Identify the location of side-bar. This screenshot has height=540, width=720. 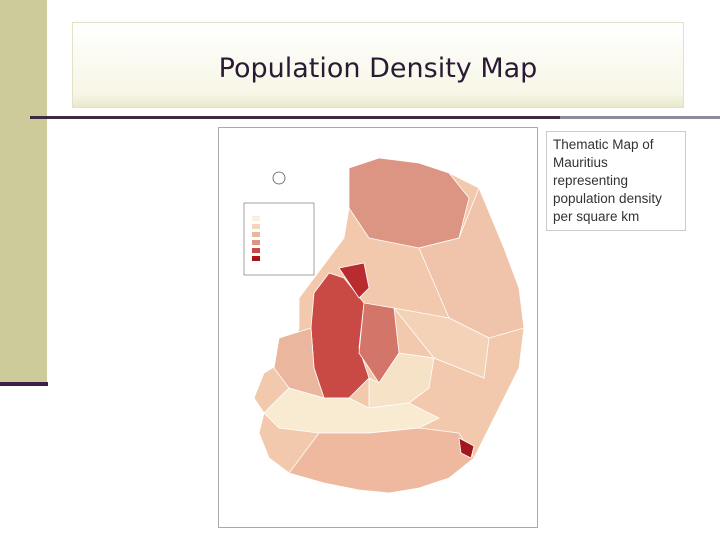
(23, 191).